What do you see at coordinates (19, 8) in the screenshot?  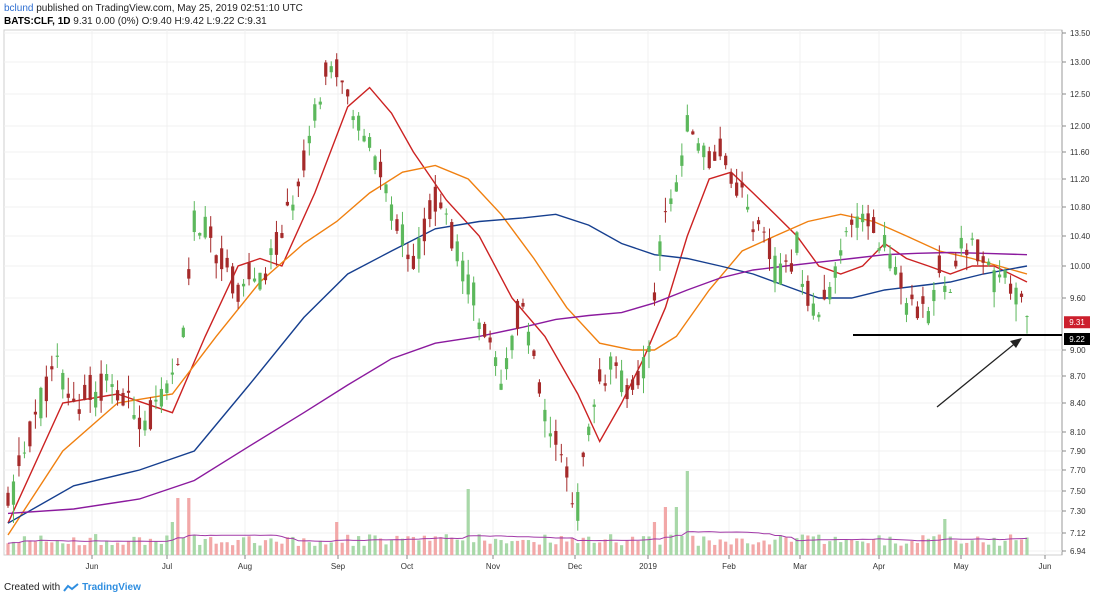 I see `author-link: bclund` at bounding box center [19, 8].